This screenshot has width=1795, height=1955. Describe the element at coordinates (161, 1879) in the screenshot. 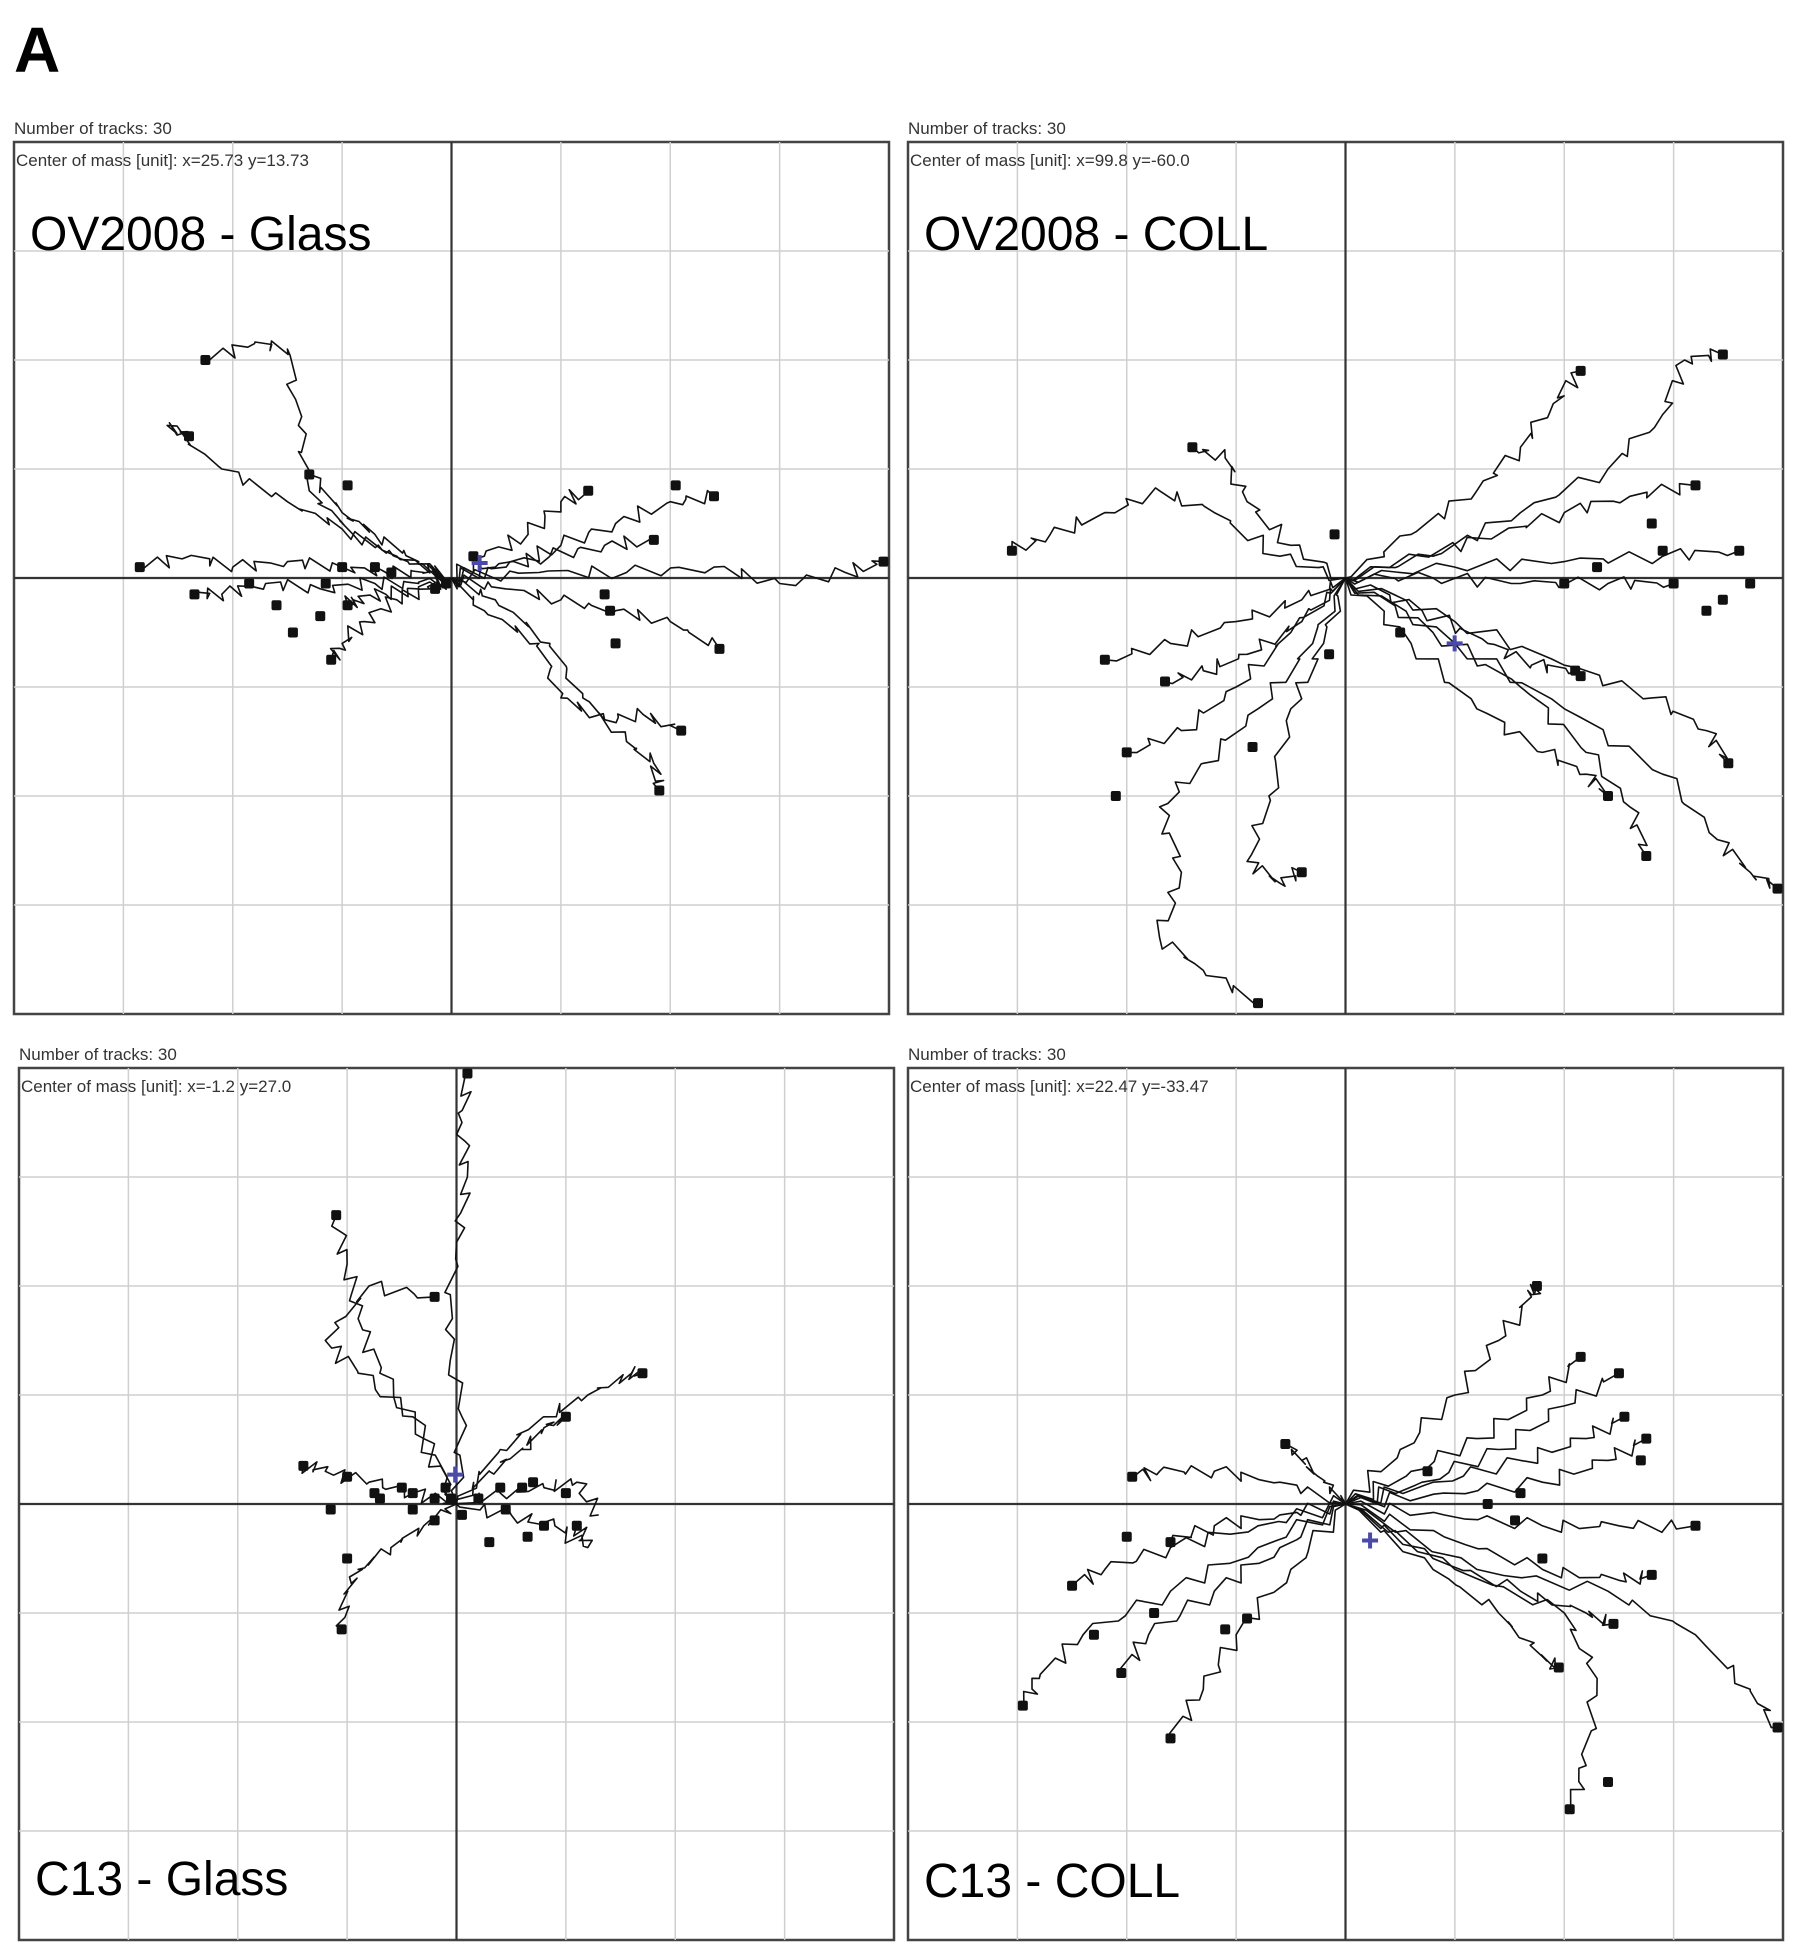

I see `panel-title: C13 - Glass` at that location.